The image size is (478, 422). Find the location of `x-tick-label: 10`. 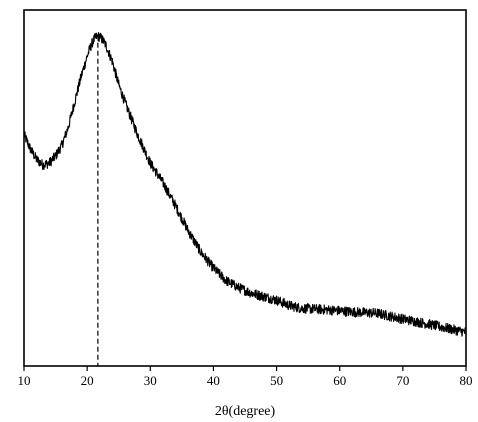

x-tick-label: 10 is located at coordinates (24, 380).